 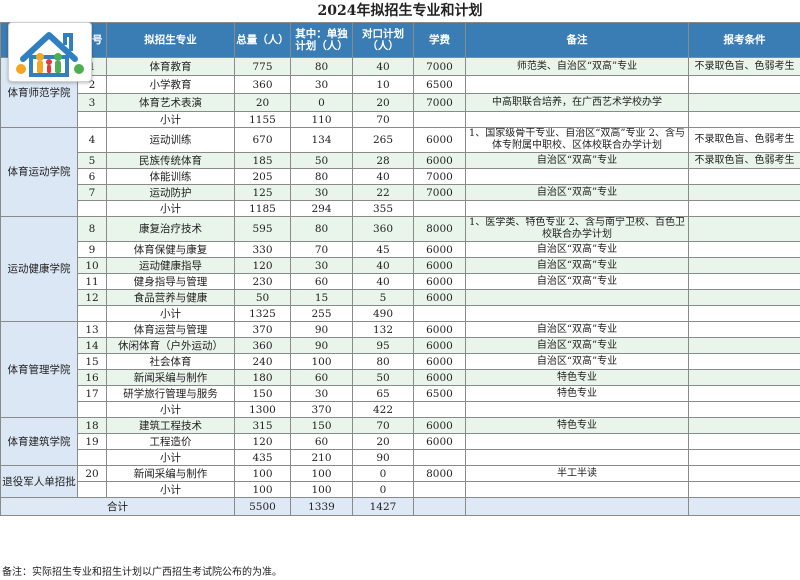 What do you see at coordinates (92, 160) in the screenshot?
I see `row-number: 5` at bounding box center [92, 160].